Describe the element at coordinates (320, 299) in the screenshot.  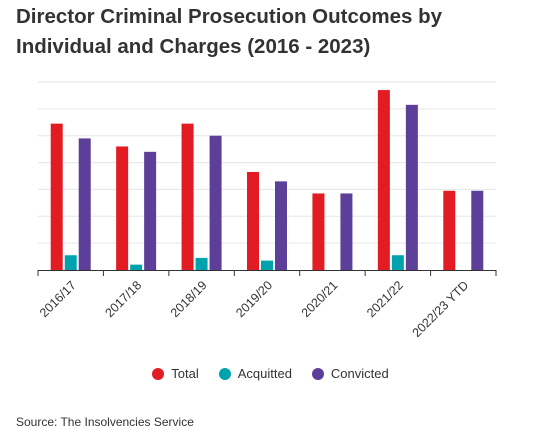
I see `x-tick-label-2020-21: 2020/21` at that location.